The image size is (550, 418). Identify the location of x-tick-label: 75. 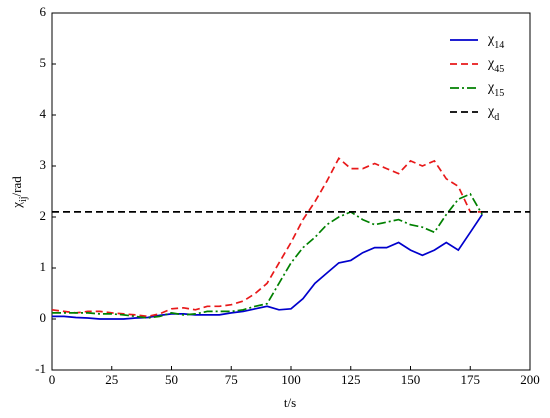
(231, 379).